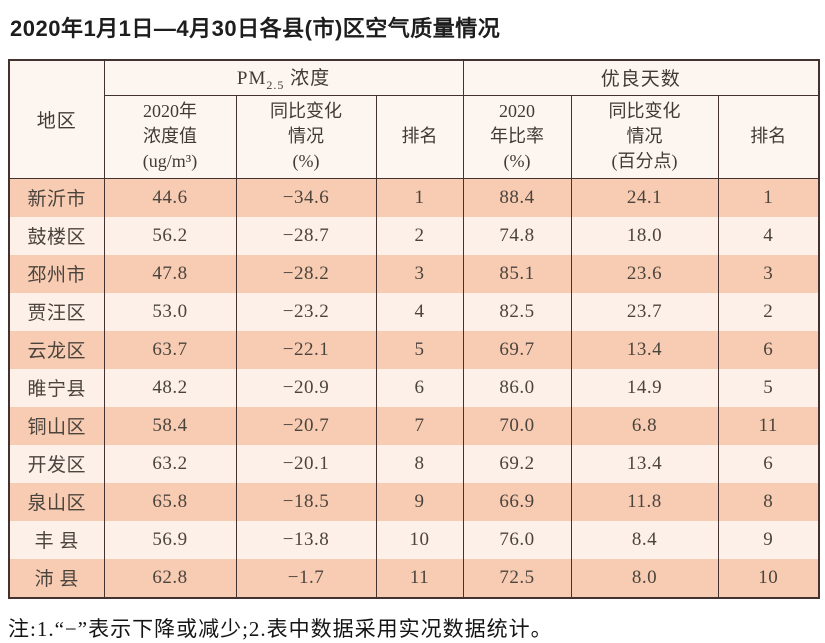  What do you see at coordinates (419, 311) in the screenshot?
I see `pm-rank-cell: 4` at bounding box center [419, 311].